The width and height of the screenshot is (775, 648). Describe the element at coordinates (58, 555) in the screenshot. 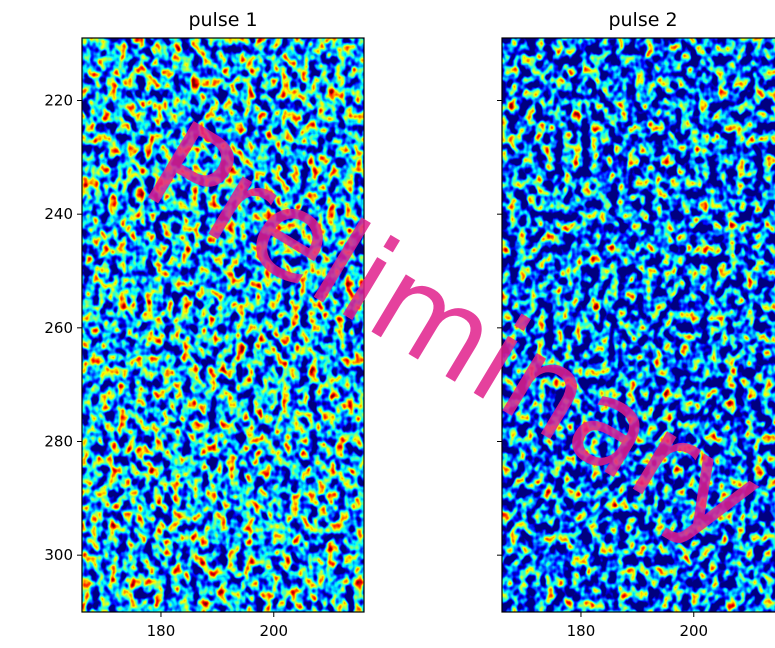

I see `y-tick-label: 300` at that location.